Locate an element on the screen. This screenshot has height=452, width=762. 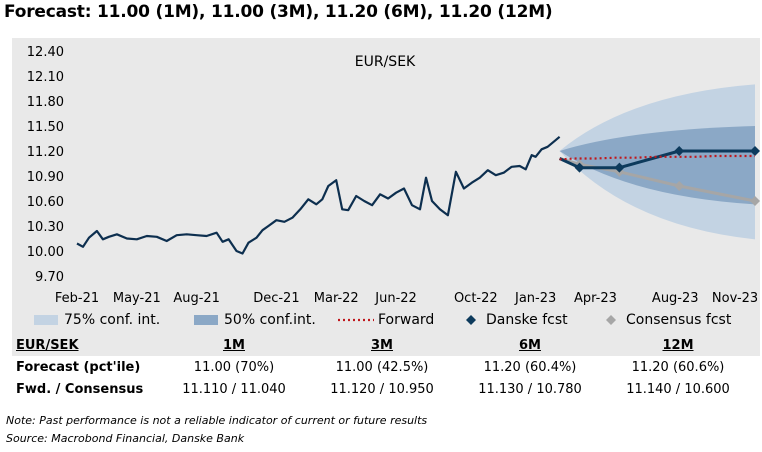
legend-item-danske: Danske fcst is located at coordinates (516, 320).